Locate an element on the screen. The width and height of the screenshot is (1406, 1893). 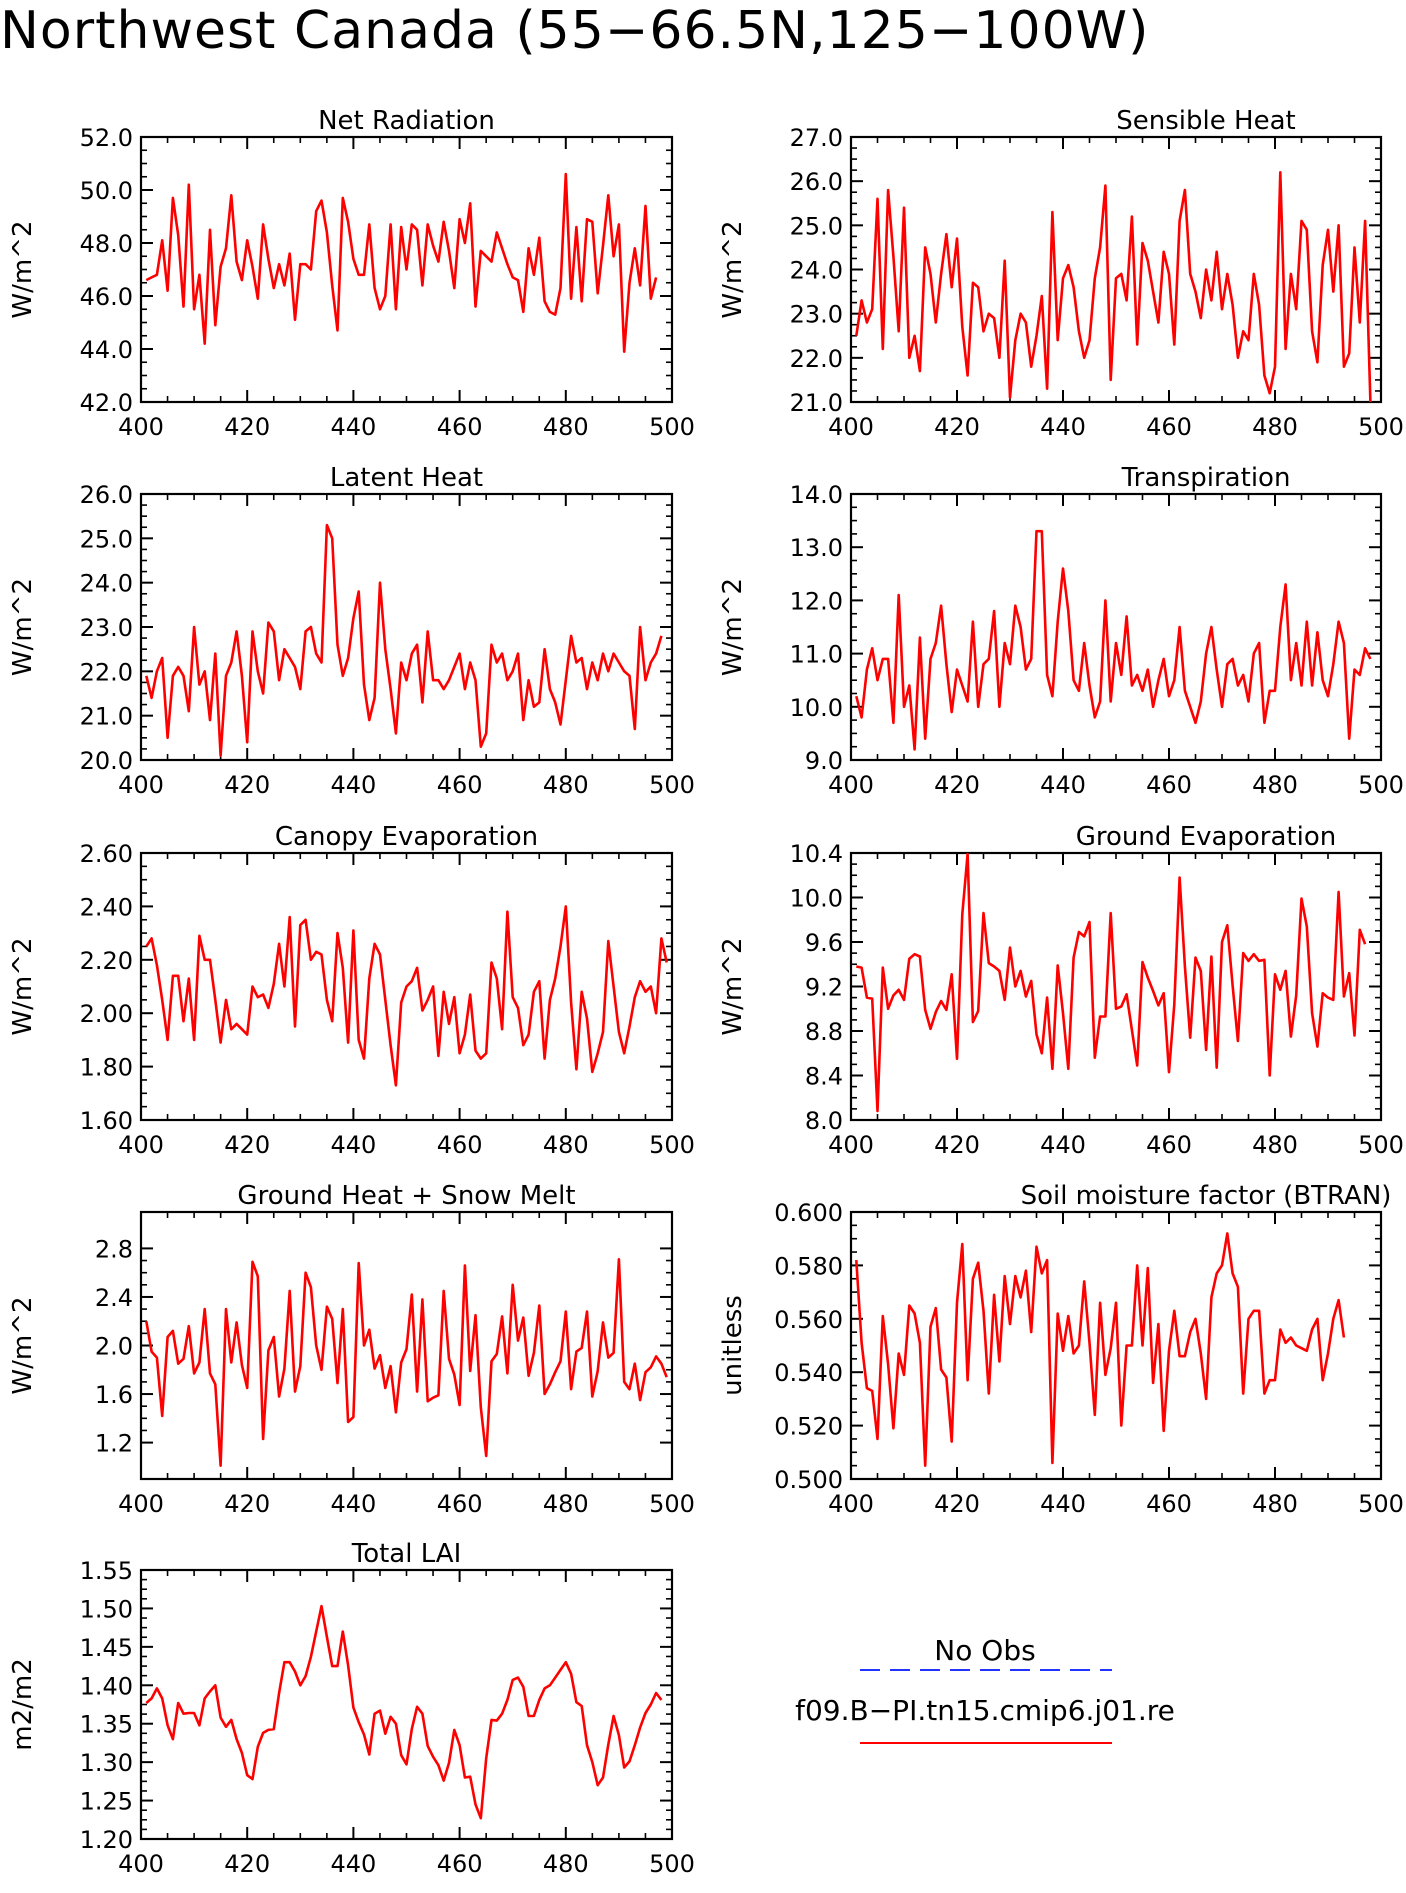
y-tick-label: 1.2 is located at coordinates (114, 1444).